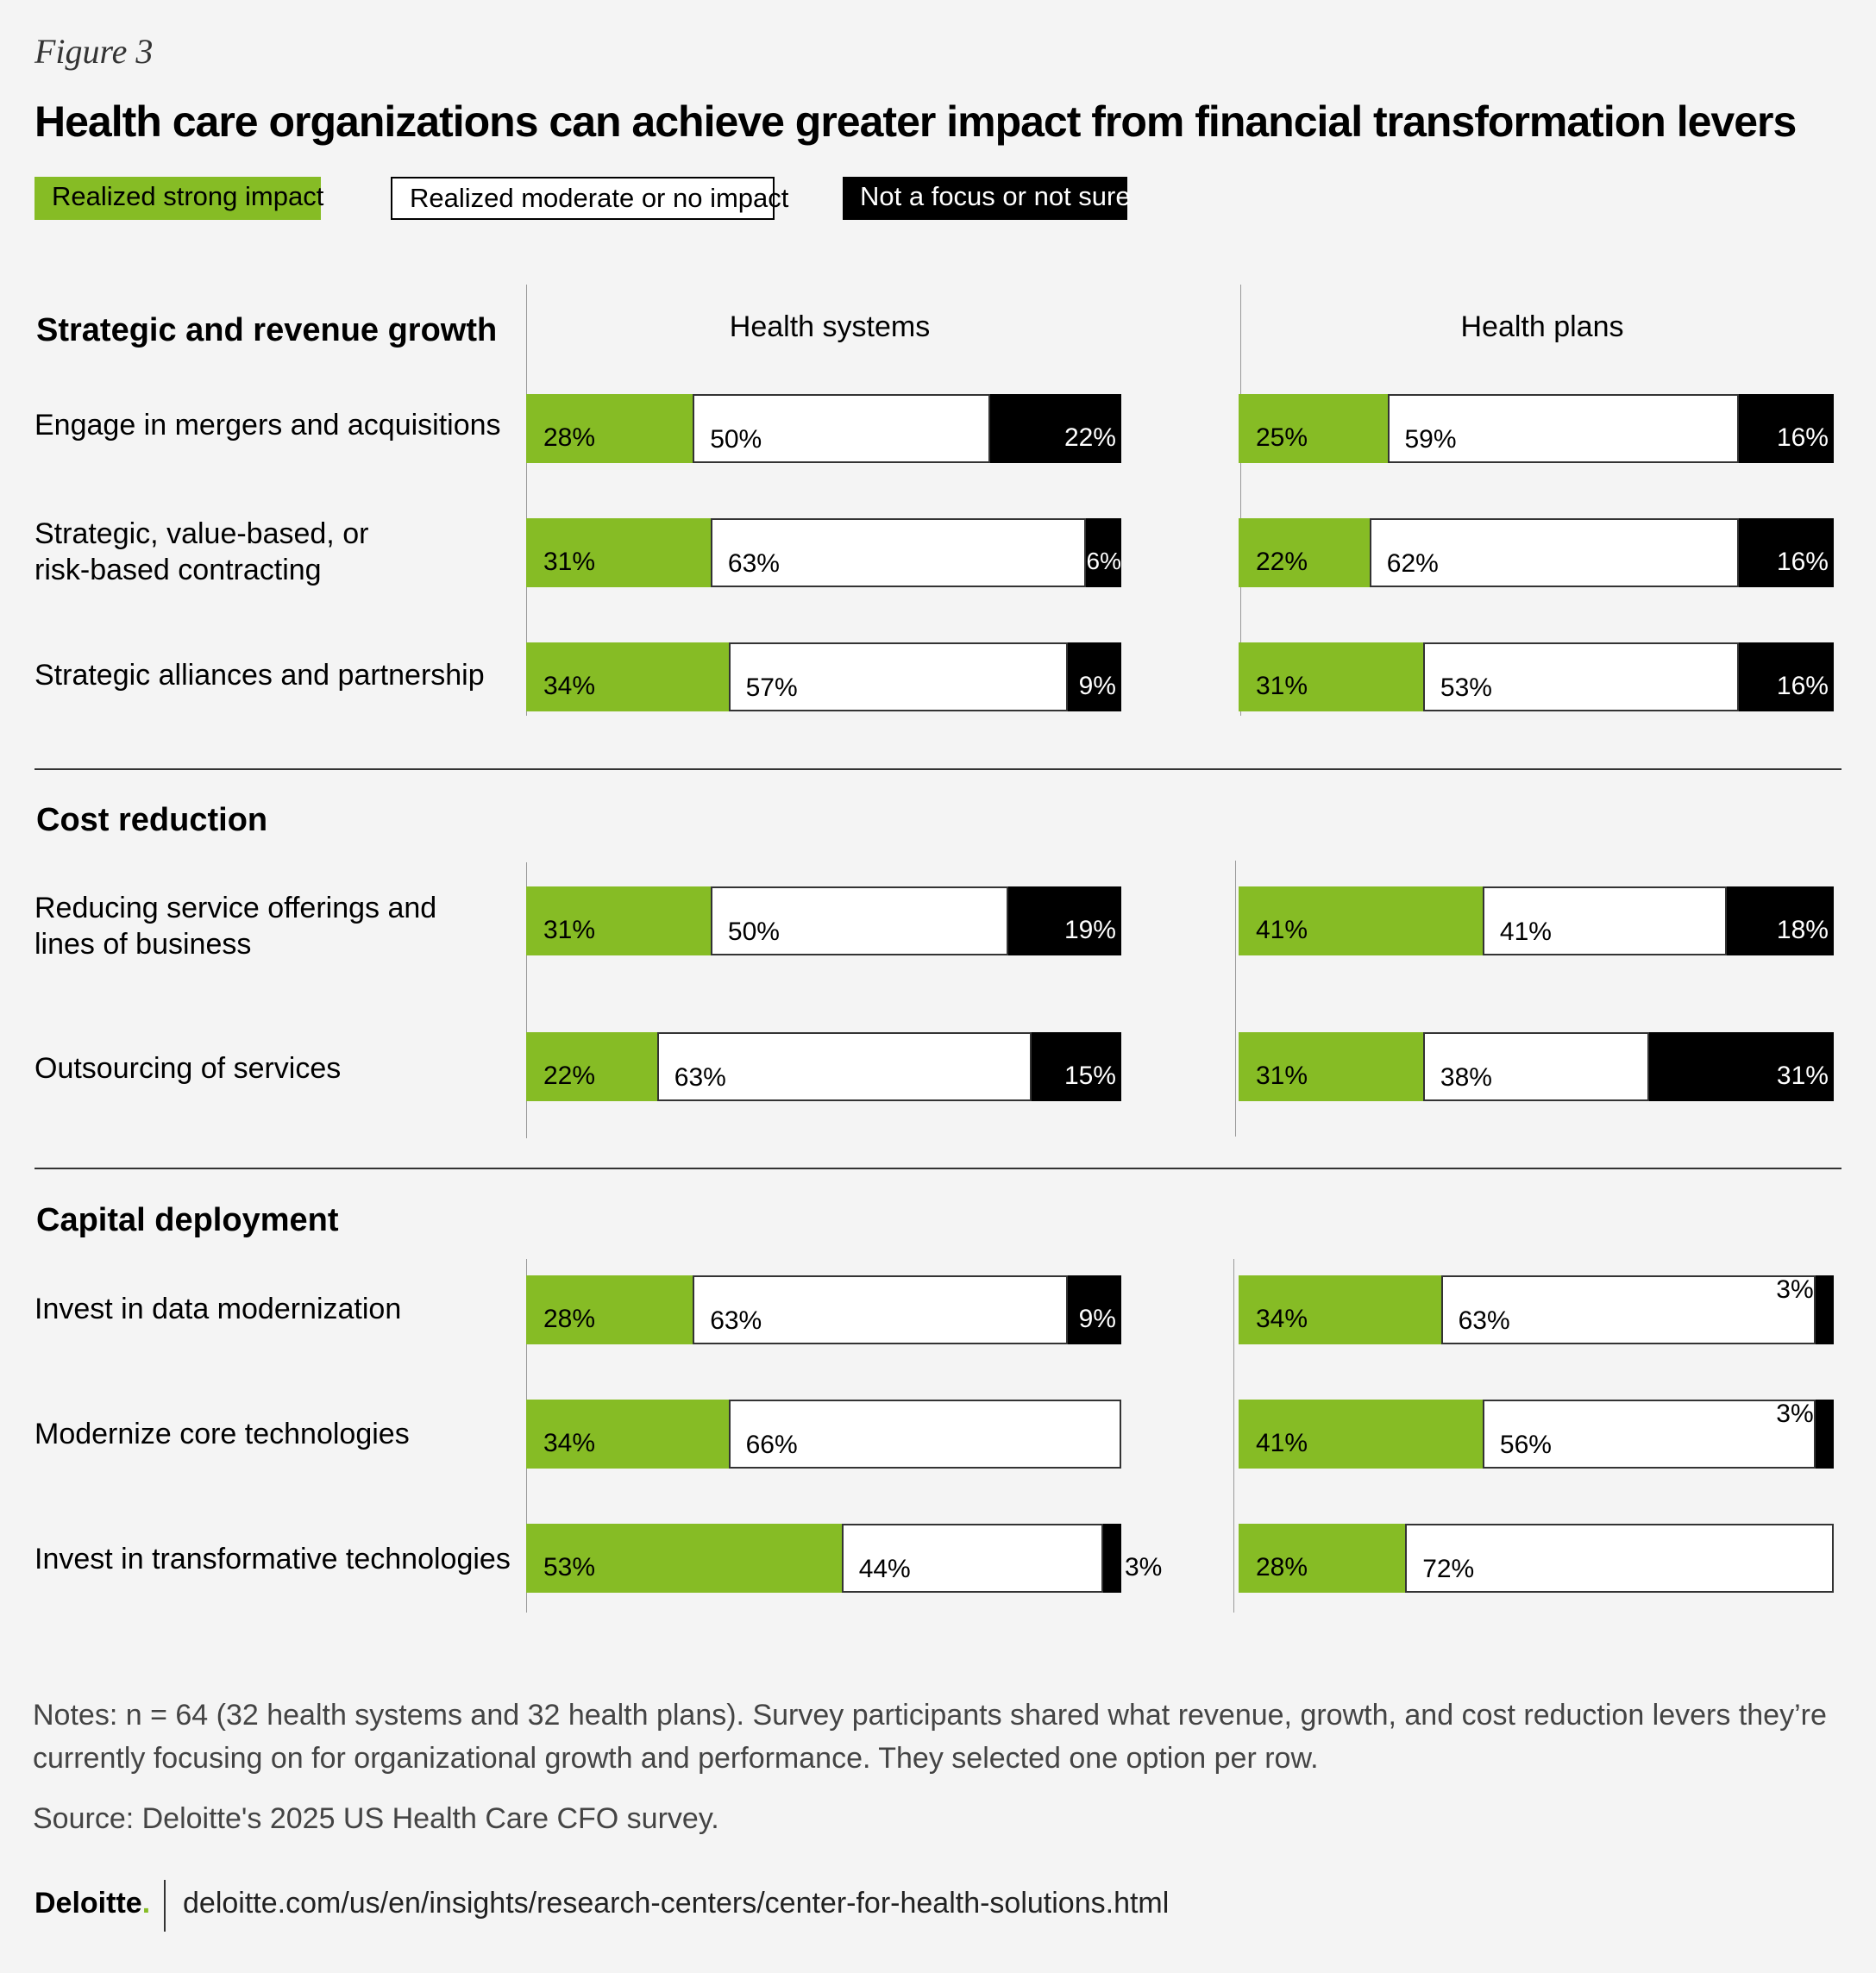 This screenshot has width=1876, height=1973. I want to click on bar-segment-not-a-focus: 18%, so click(1780, 920).